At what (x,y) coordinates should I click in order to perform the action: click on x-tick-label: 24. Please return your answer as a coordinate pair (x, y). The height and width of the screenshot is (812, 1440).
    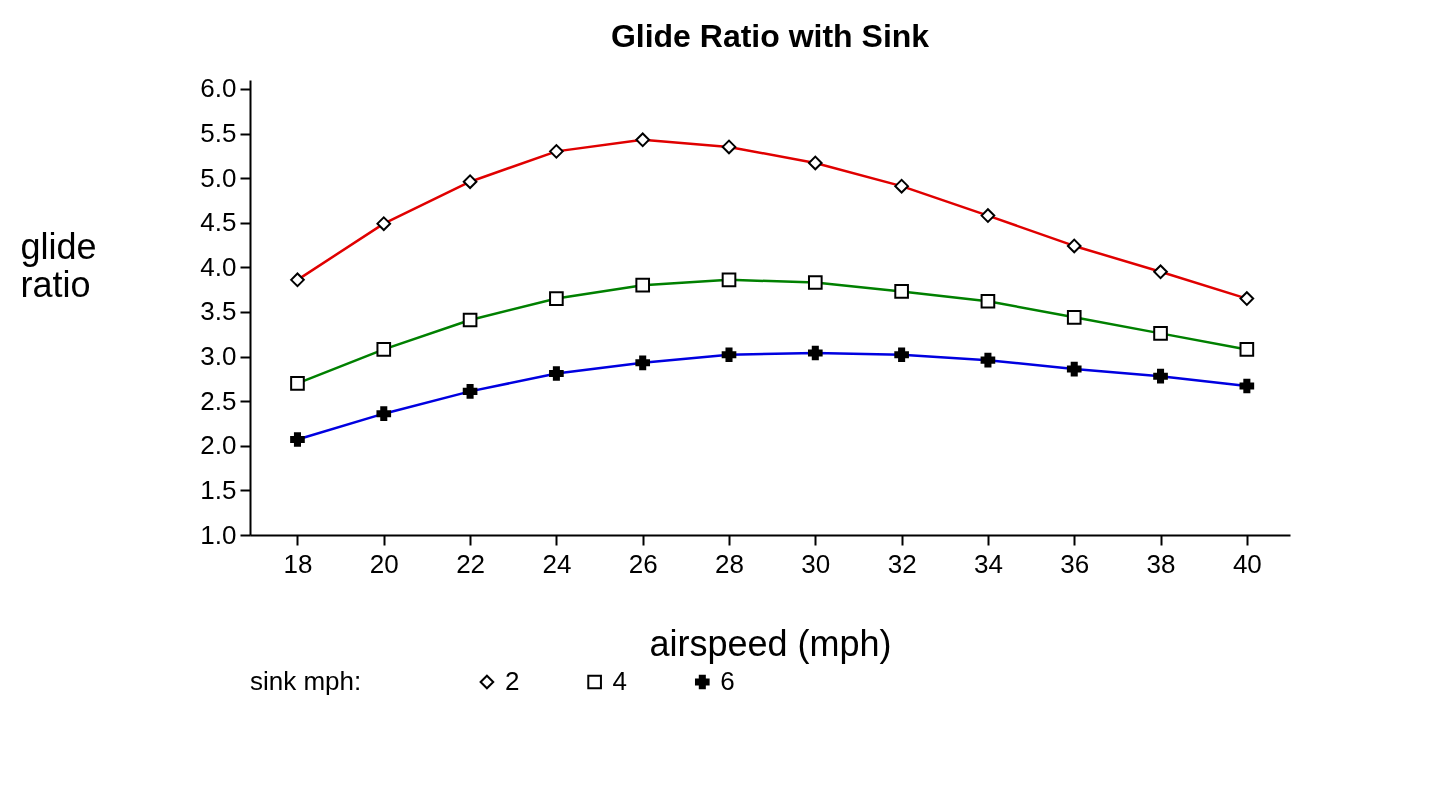
    Looking at the image, I should click on (557, 563).